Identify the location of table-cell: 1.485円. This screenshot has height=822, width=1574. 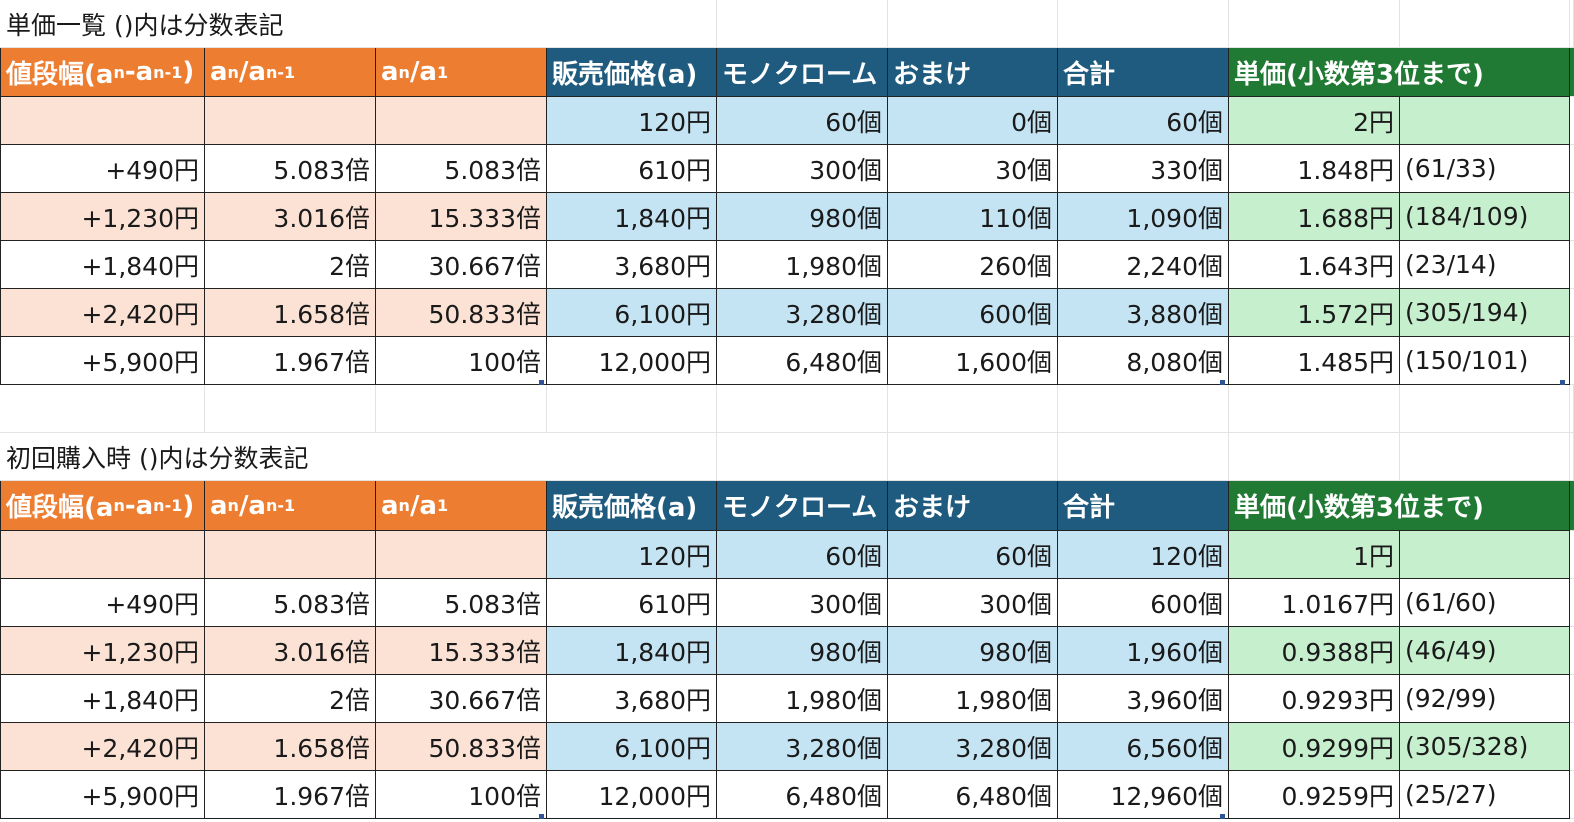
(1314, 361).